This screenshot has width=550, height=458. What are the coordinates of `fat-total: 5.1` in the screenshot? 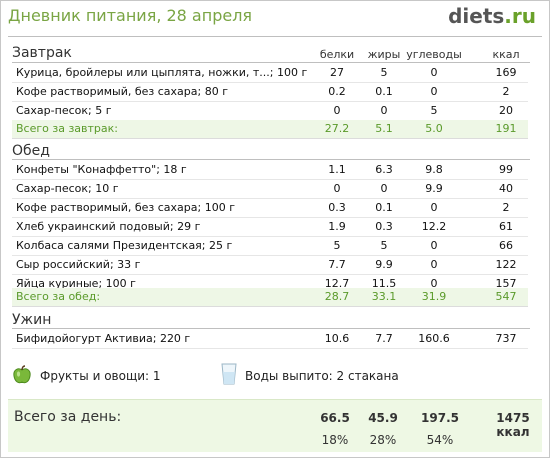 It's located at (384, 128).